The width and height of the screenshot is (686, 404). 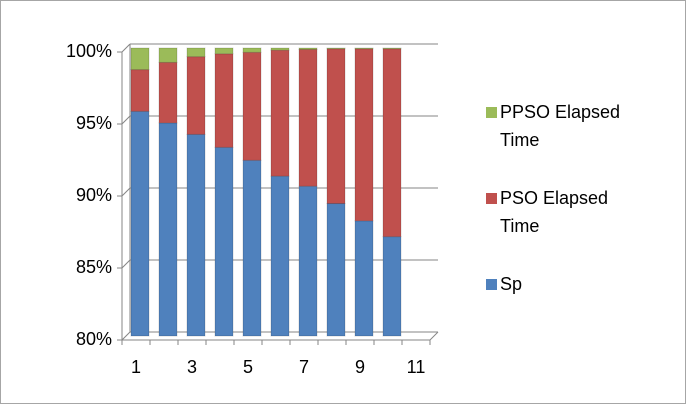 What do you see at coordinates (434, 336) in the screenshot?
I see `x-axis-depth` at bounding box center [434, 336].